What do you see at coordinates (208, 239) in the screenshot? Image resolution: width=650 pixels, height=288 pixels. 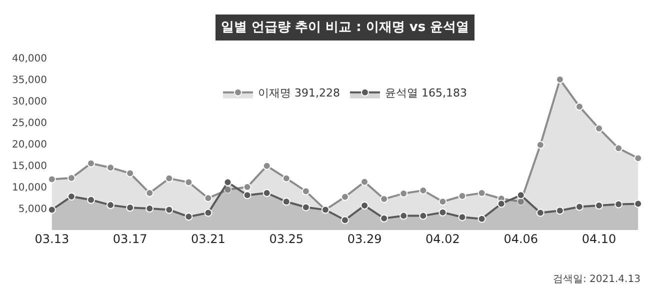 I see `x-tick-label: 03.21` at bounding box center [208, 239].